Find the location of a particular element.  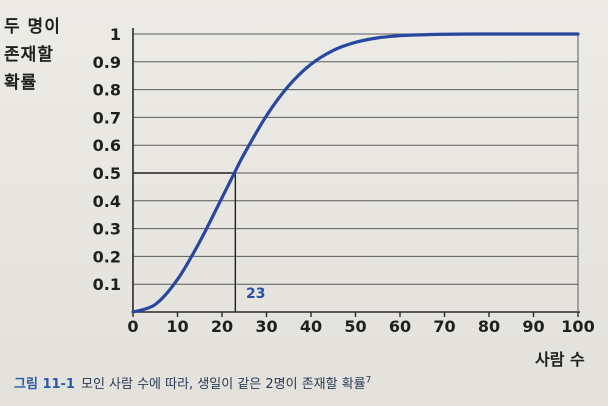

y-axis-label-line: 두 명이 is located at coordinates (32, 27).